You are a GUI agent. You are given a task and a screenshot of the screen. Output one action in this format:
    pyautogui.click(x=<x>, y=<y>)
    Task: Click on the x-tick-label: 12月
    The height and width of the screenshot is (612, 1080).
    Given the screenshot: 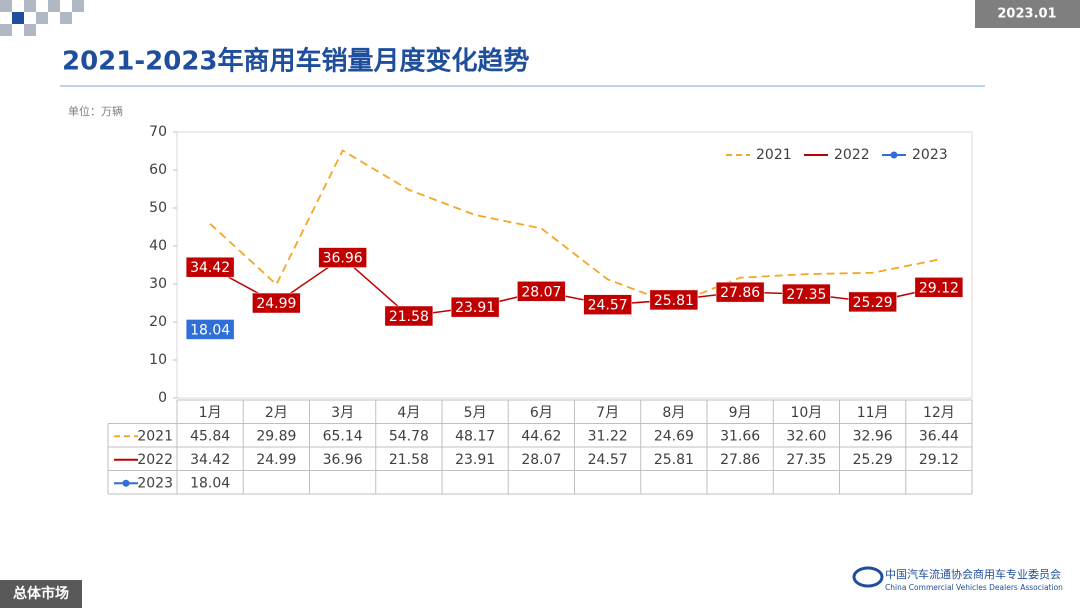 What is the action you would take?
    pyautogui.click(x=939, y=413)
    